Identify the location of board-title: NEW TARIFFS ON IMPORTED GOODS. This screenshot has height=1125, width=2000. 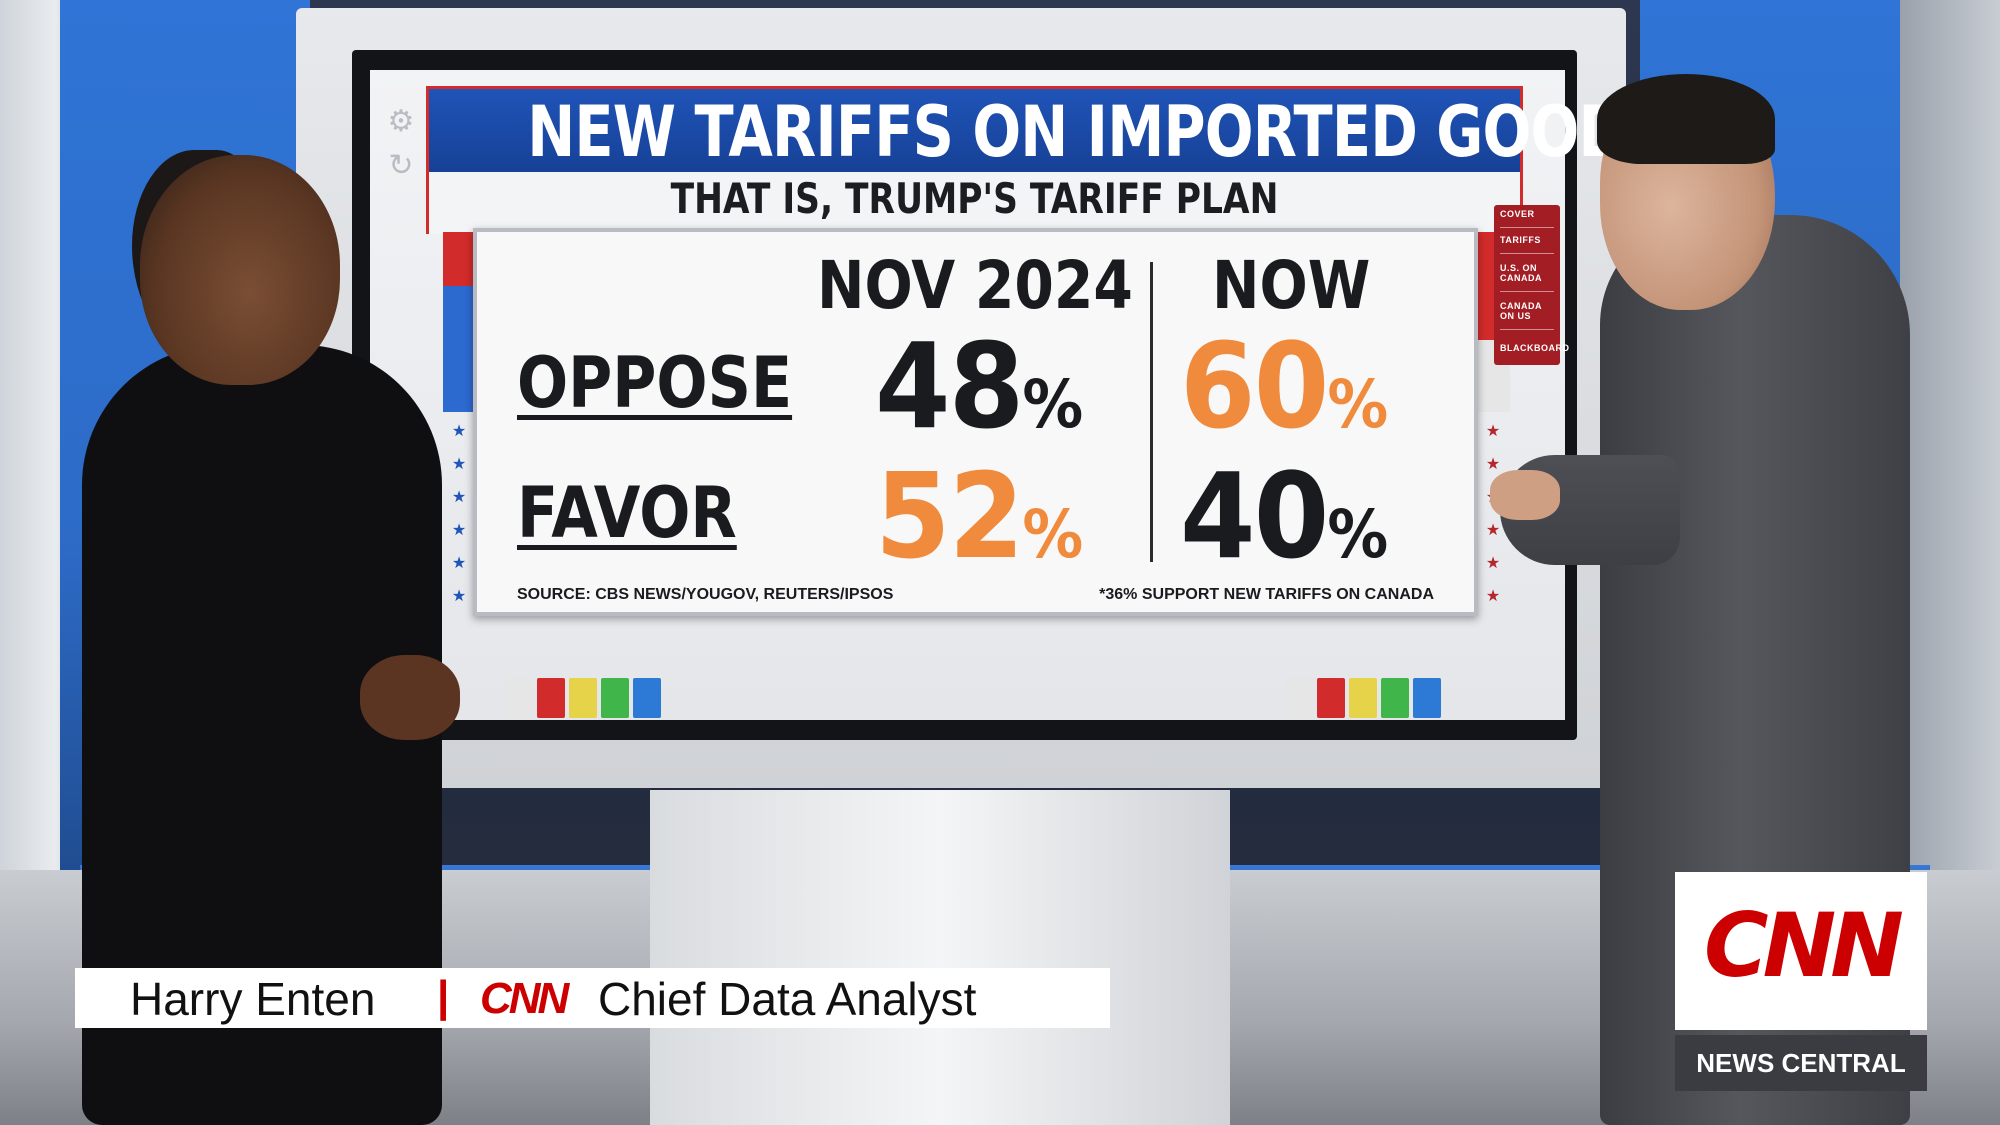
(1096, 132).